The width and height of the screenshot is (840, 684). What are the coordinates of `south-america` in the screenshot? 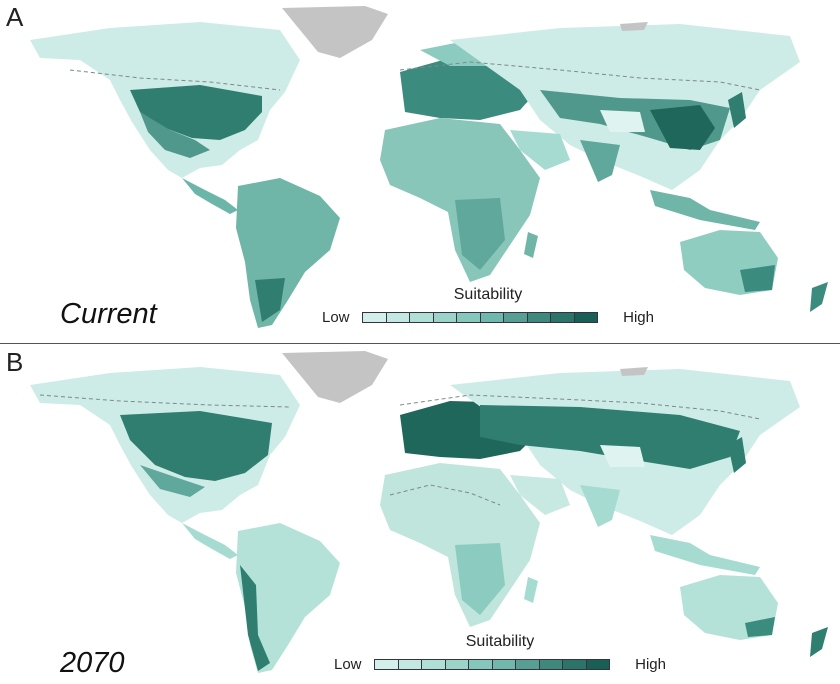 It's located at (288, 598).